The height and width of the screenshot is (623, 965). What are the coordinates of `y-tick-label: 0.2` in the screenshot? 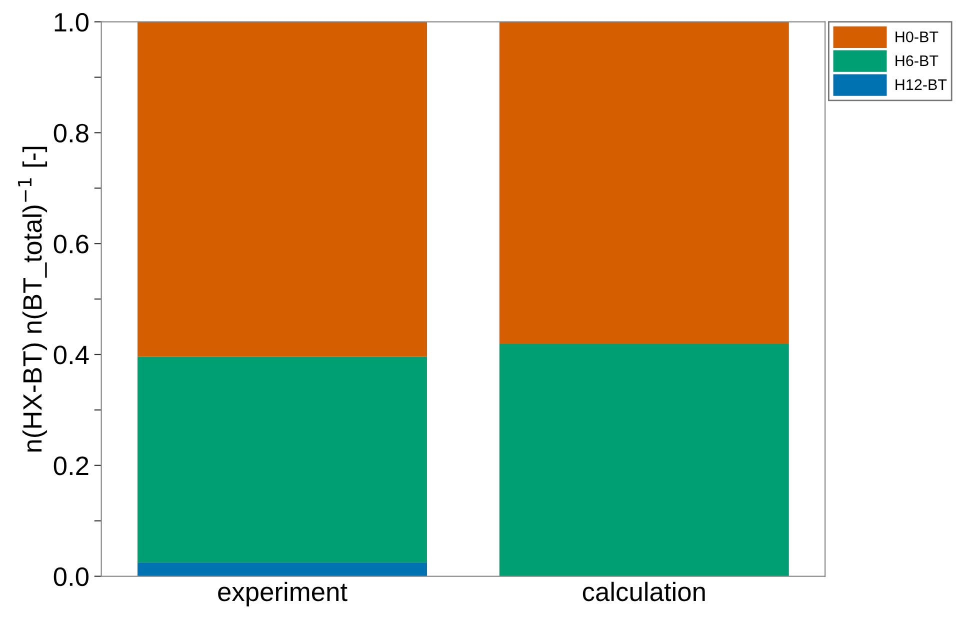 It's located at (71, 466).